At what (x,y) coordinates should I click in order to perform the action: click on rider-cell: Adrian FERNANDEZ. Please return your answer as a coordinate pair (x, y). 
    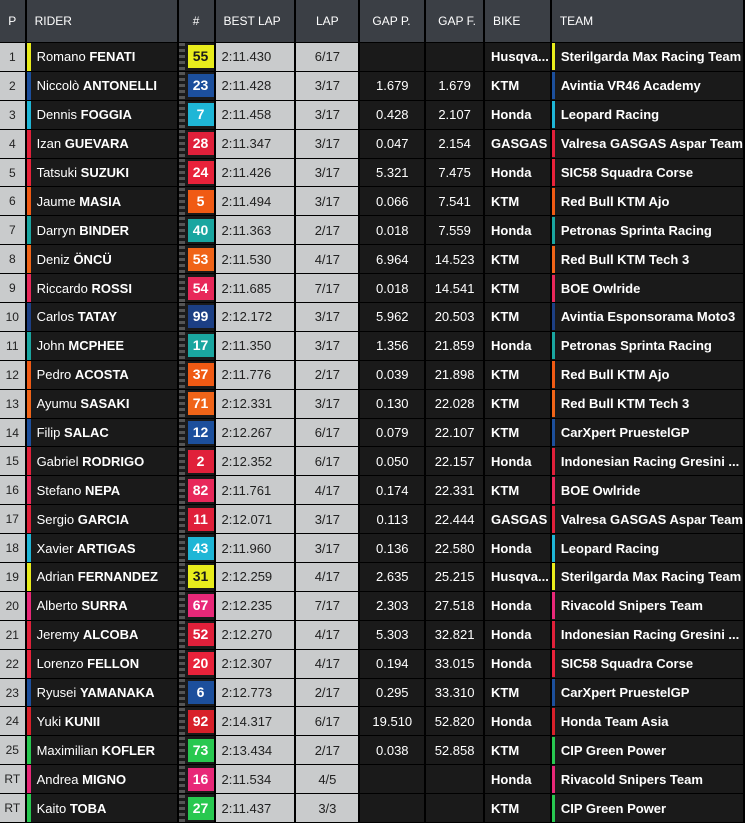
    Looking at the image, I should click on (101, 577).